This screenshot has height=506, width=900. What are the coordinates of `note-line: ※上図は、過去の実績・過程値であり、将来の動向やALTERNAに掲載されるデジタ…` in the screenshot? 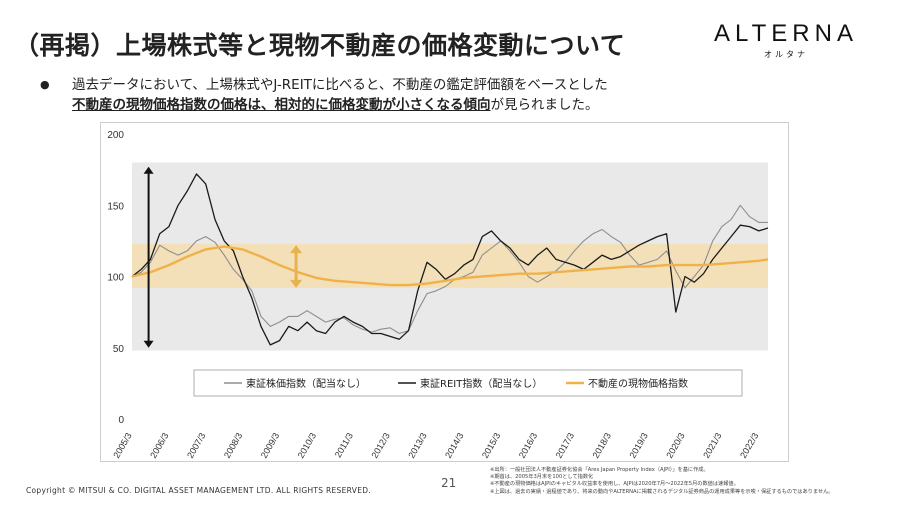 It's located at (662, 491).